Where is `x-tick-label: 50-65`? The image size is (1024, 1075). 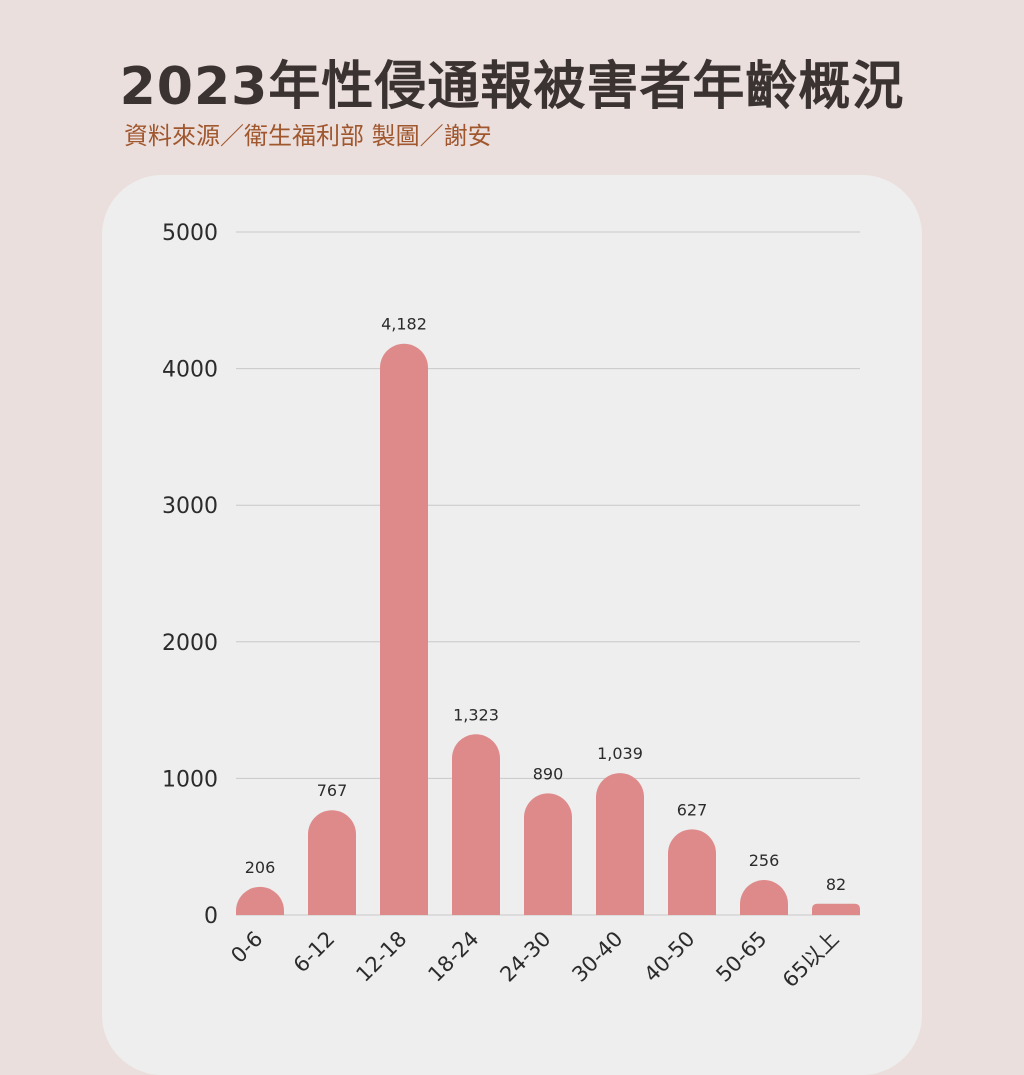 x-tick-label: 50-65 is located at coordinates (741, 957).